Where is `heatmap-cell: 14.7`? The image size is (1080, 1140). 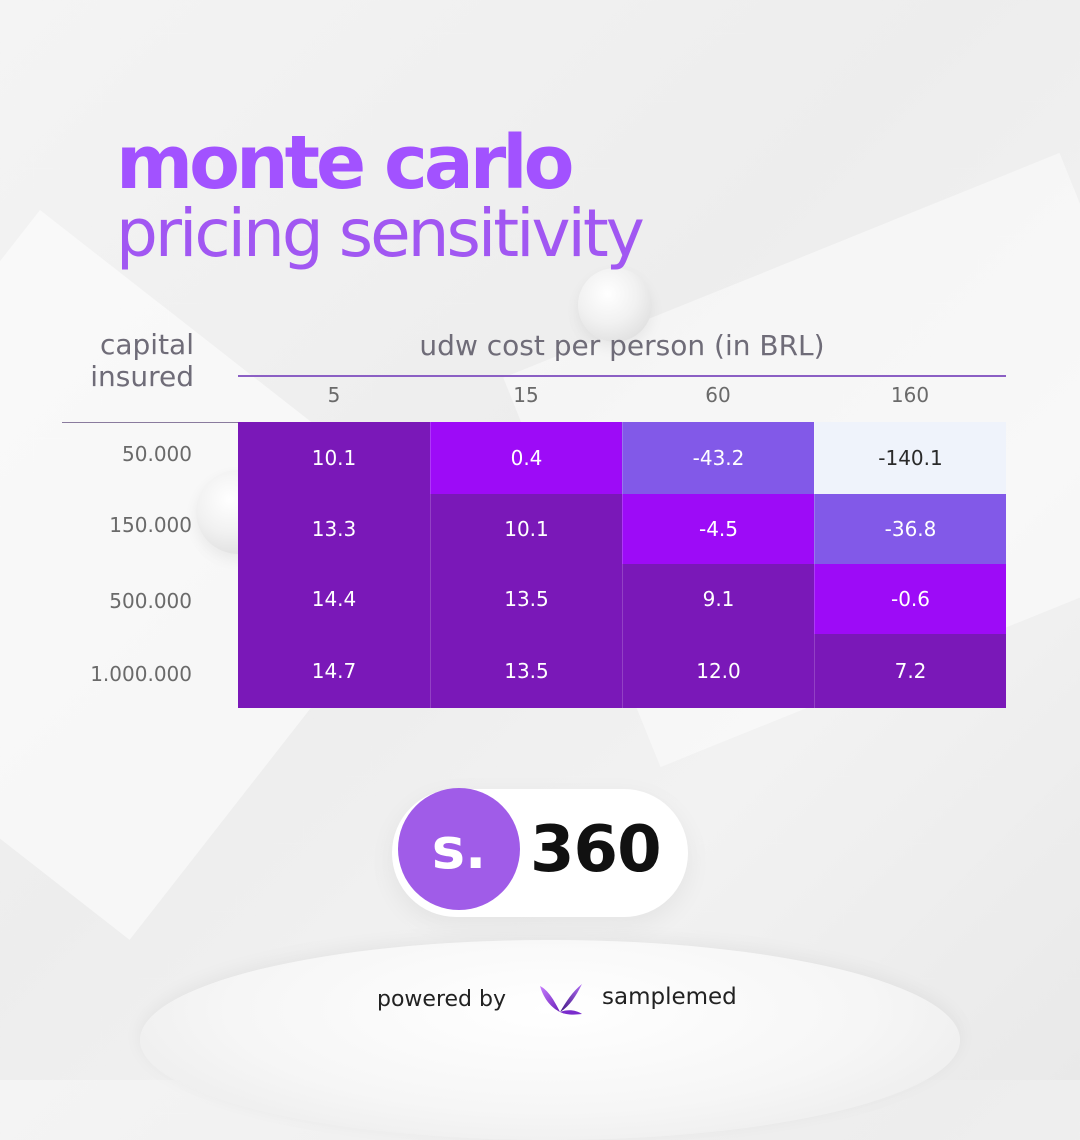
heatmap-cell: 14.7 is located at coordinates (334, 671).